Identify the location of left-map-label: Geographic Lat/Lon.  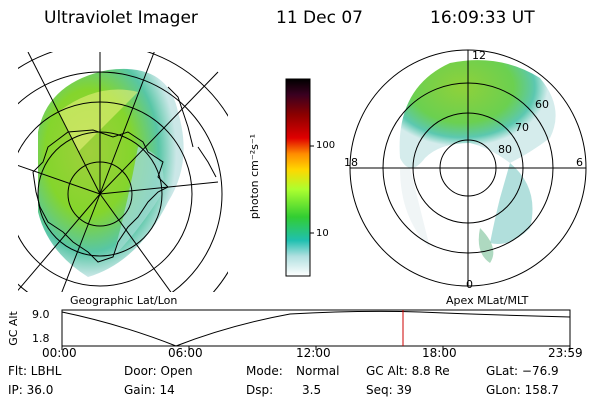
(124, 300).